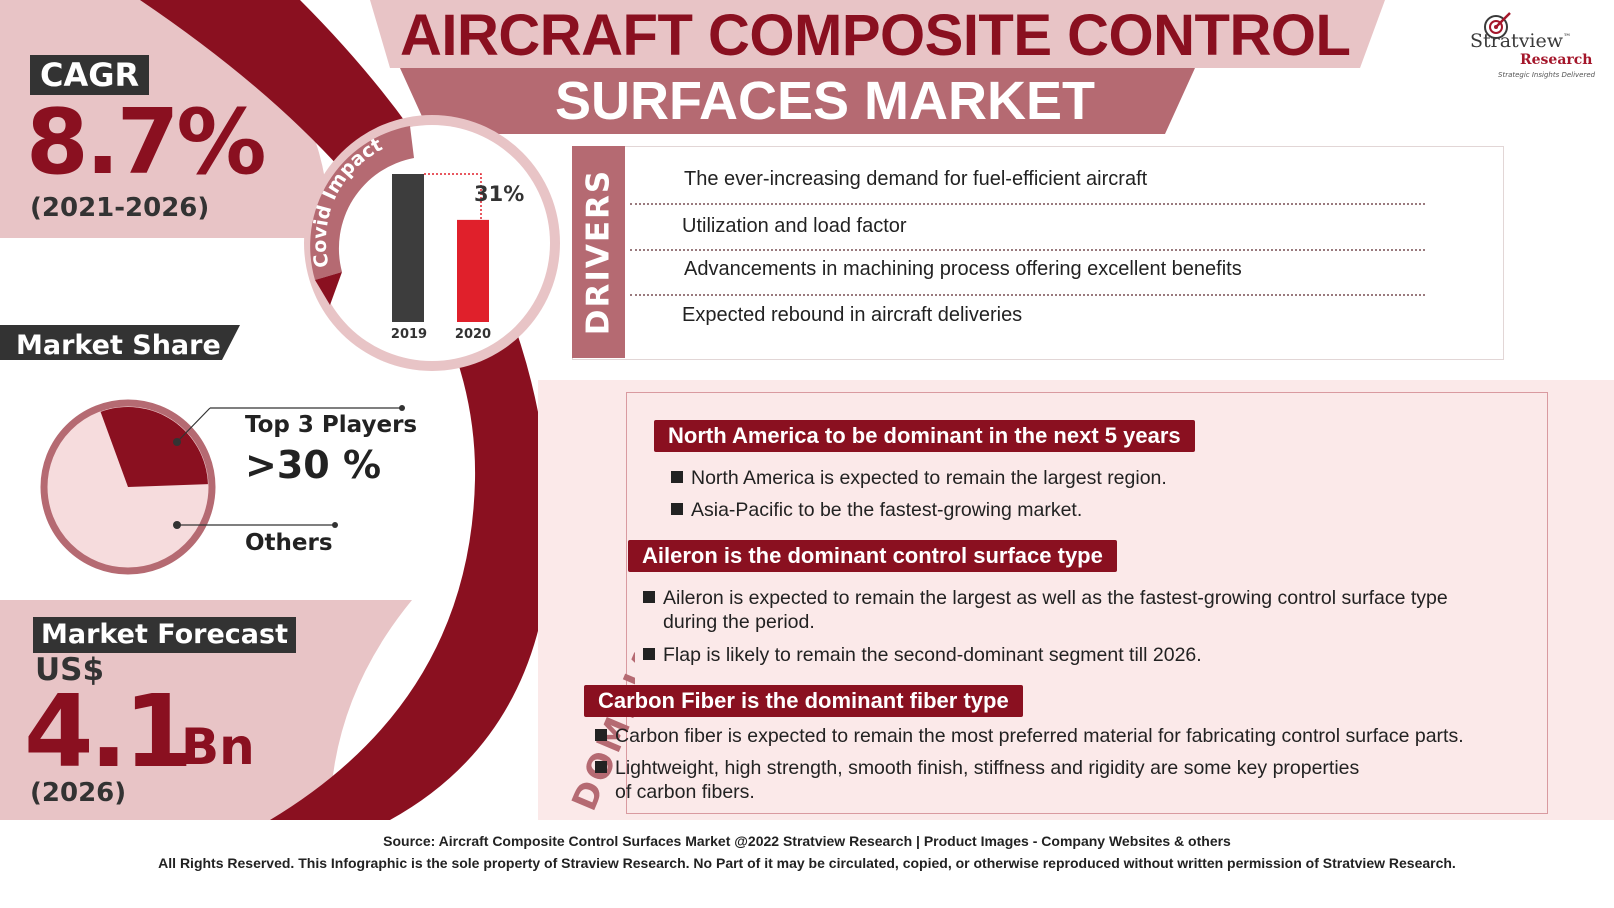  I want to click on svg-text: Covid Impact, so click(347, 202).